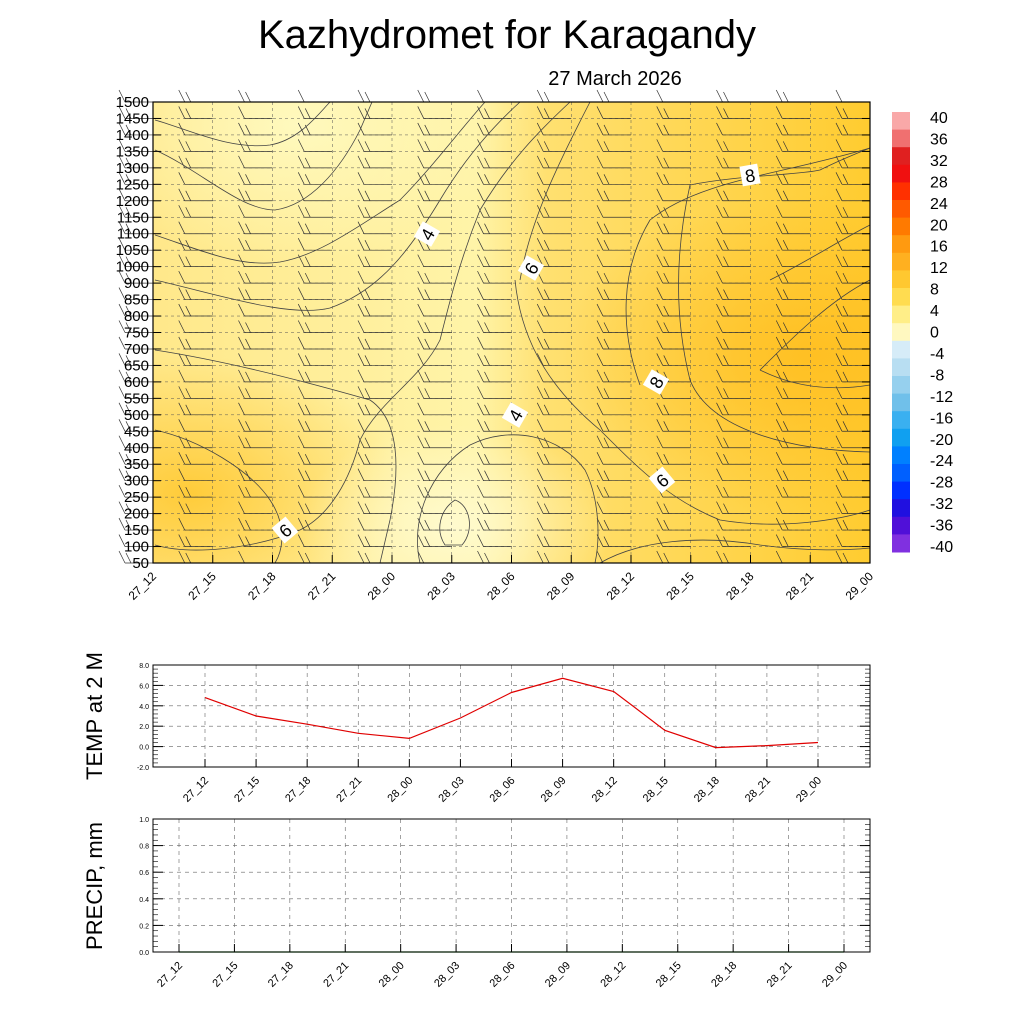 The height and width of the screenshot is (1024, 1024). I want to click on colorbar-label: 20, so click(939, 225).